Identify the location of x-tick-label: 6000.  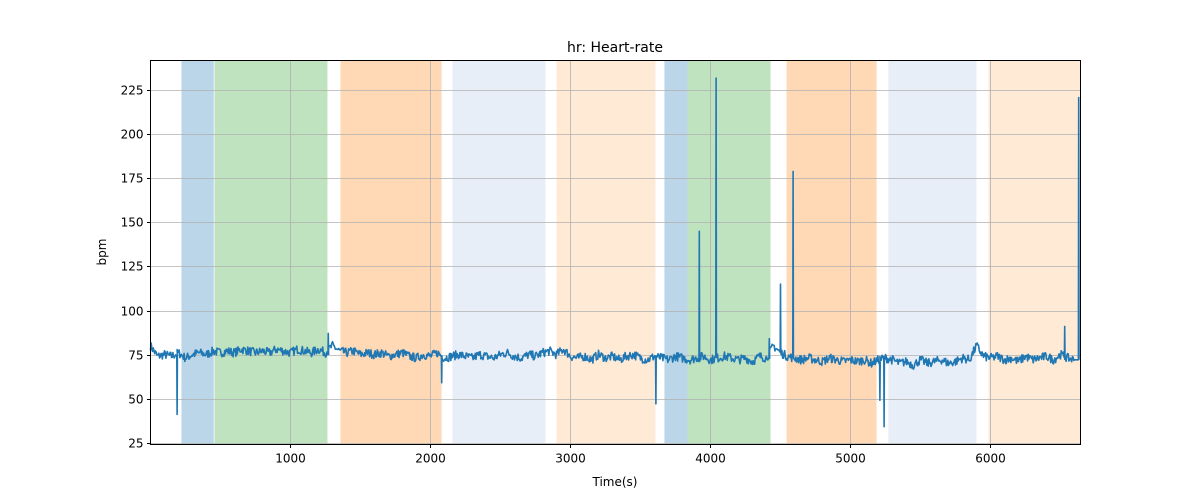
(990, 459).